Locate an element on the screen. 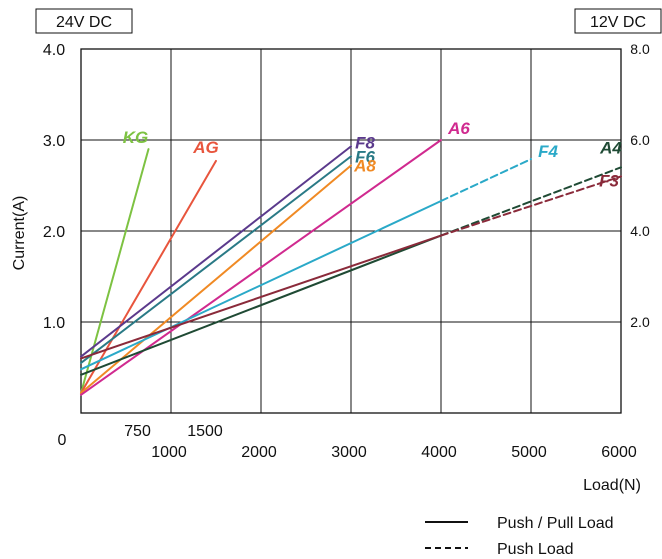  x-tick-label: 6000 is located at coordinates (619, 452).